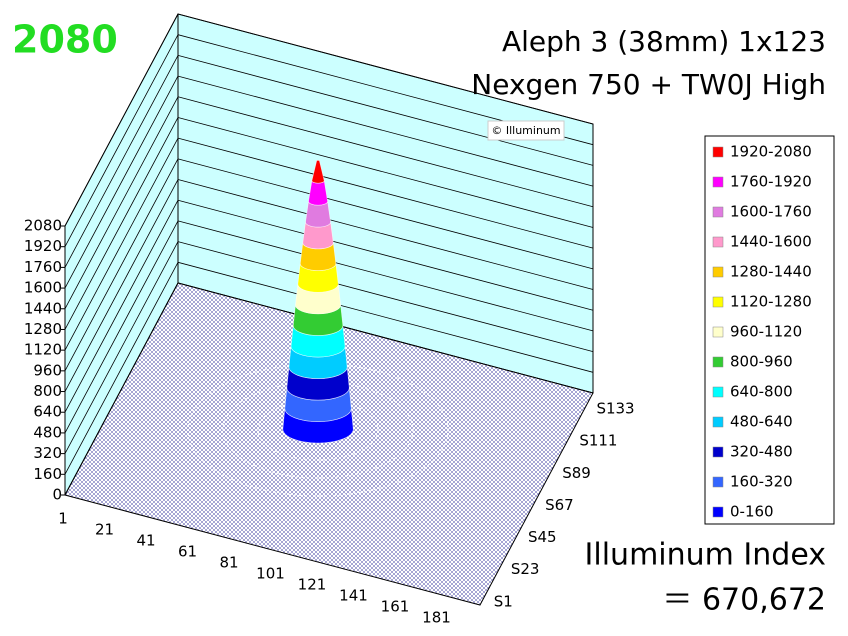 This screenshot has width=848, height=636. What do you see at coordinates (270, 574) in the screenshot?
I see `x-tick-label: 101` at bounding box center [270, 574].